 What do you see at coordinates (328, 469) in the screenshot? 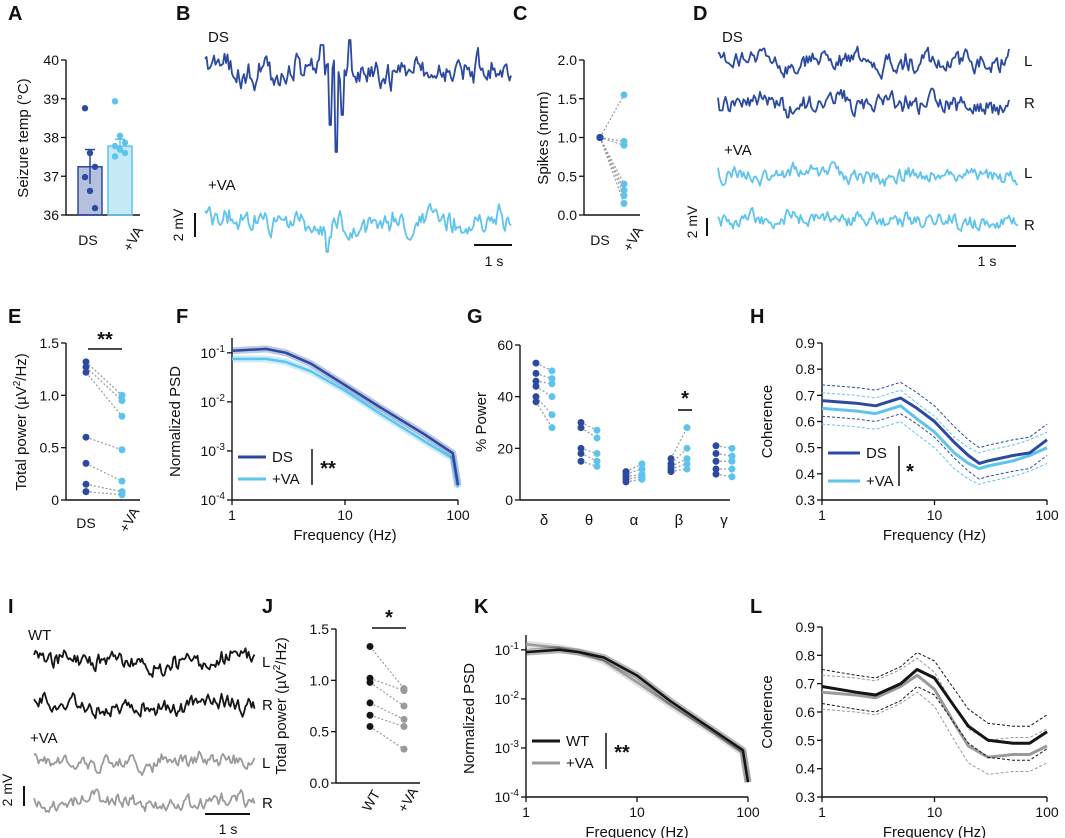
I see `f-significance: **` at bounding box center [328, 469].